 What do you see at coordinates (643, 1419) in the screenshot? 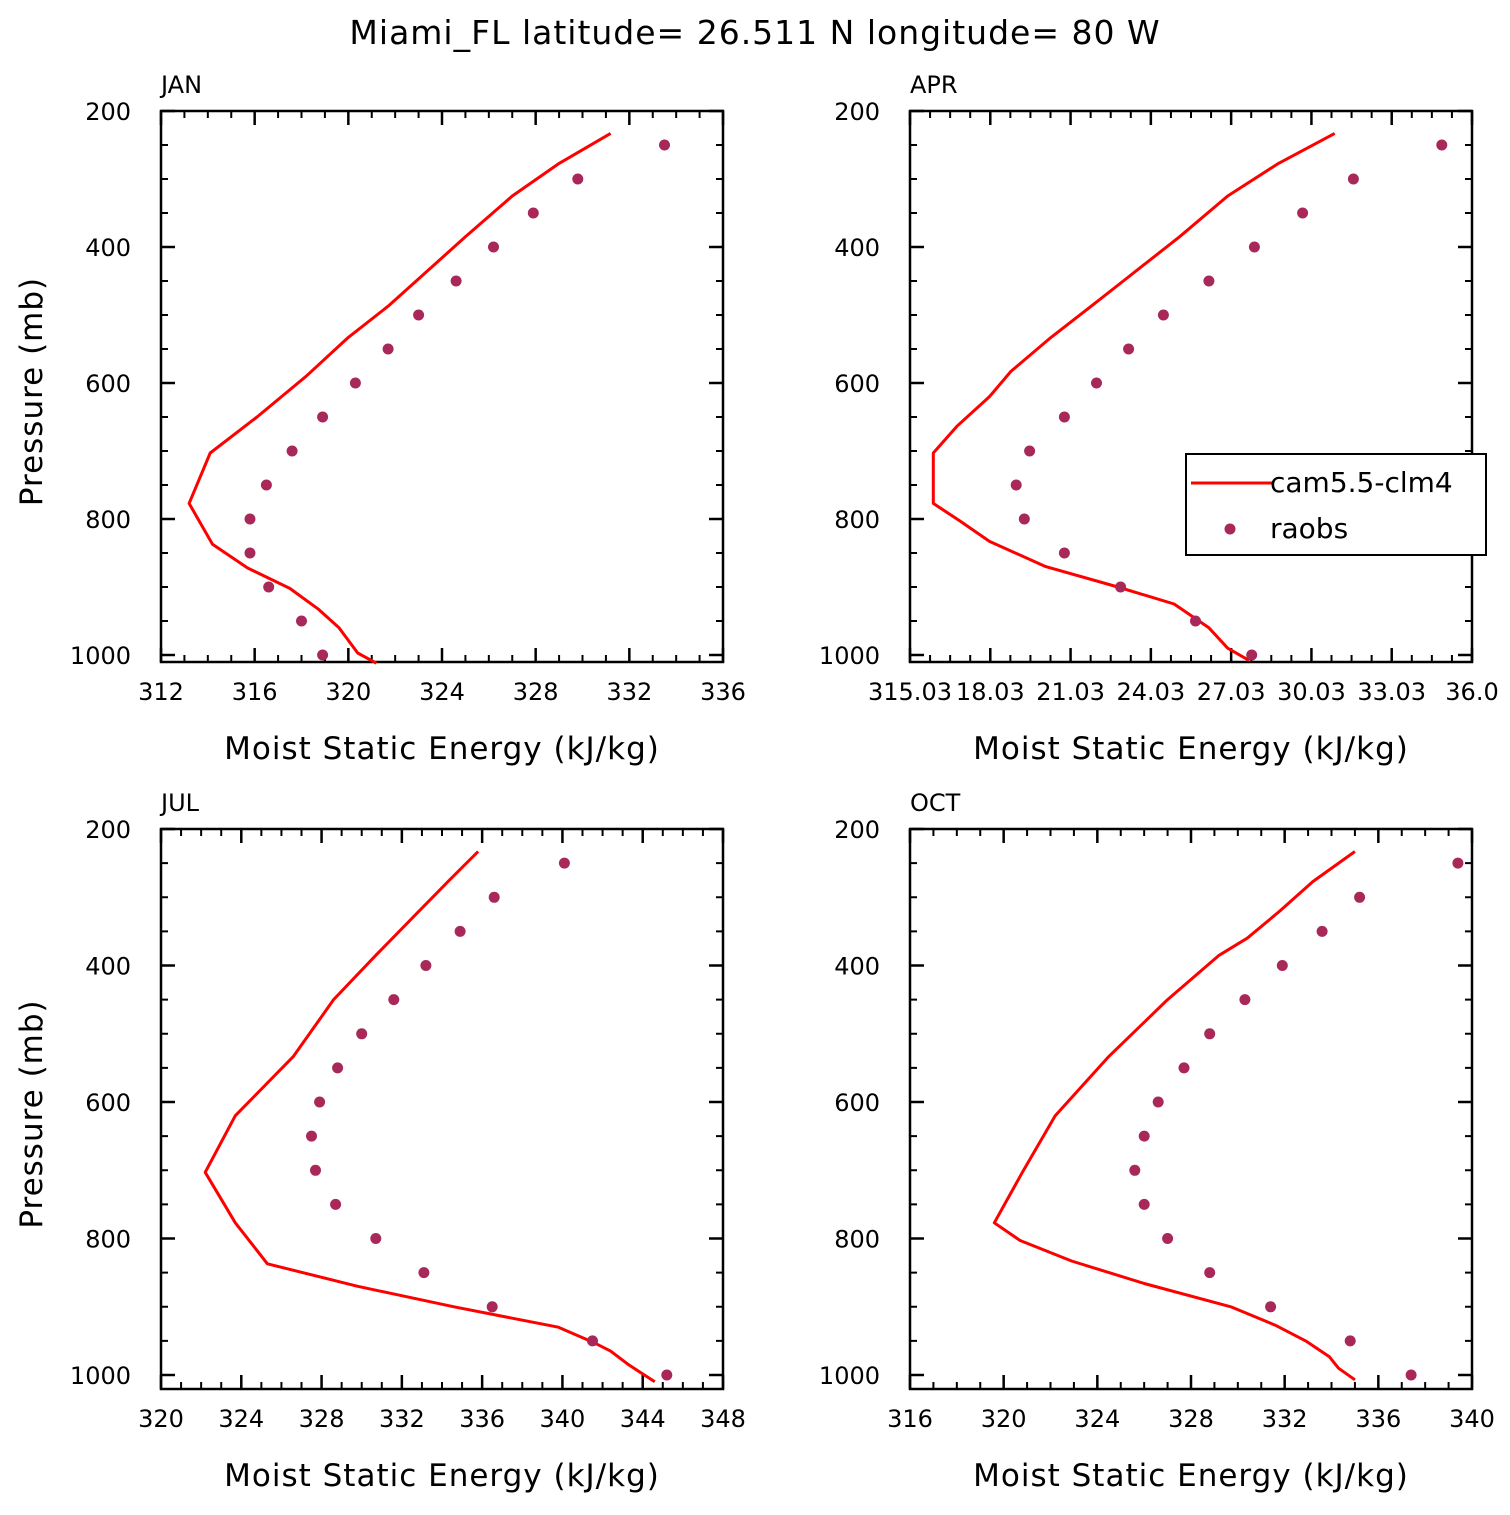
I see `x-tick-label: 344` at bounding box center [643, 1419].